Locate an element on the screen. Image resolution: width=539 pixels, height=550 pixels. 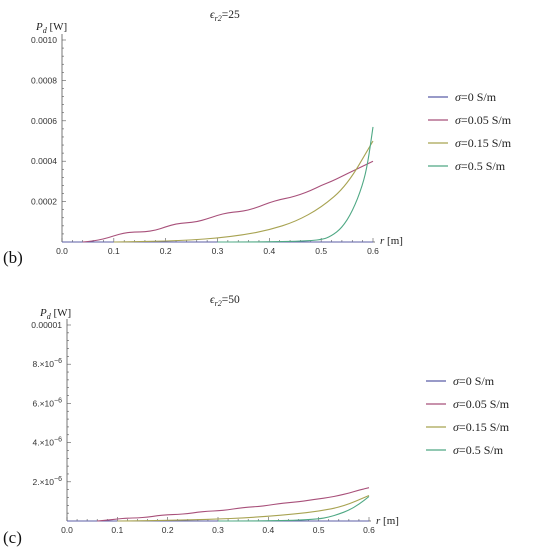
y-tick-label: 6.×10−6 is located at coordinates (48, 402).